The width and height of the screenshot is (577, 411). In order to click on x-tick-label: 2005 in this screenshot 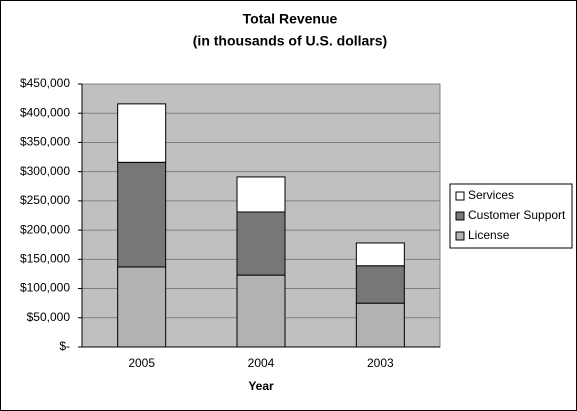, I will do `click(141, 363)`.